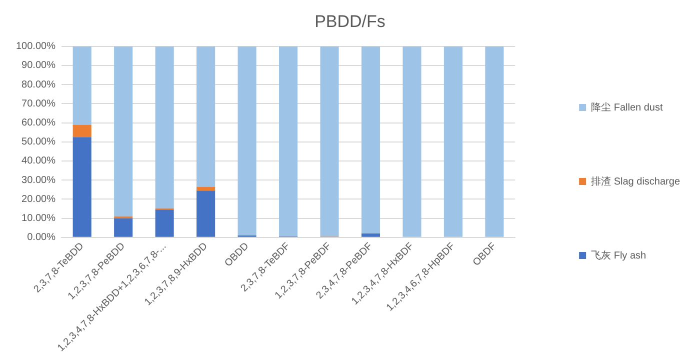 This screenshot has height=361, width=694. I want to click on y-tick-label: 0.00%, so click(41, 238).